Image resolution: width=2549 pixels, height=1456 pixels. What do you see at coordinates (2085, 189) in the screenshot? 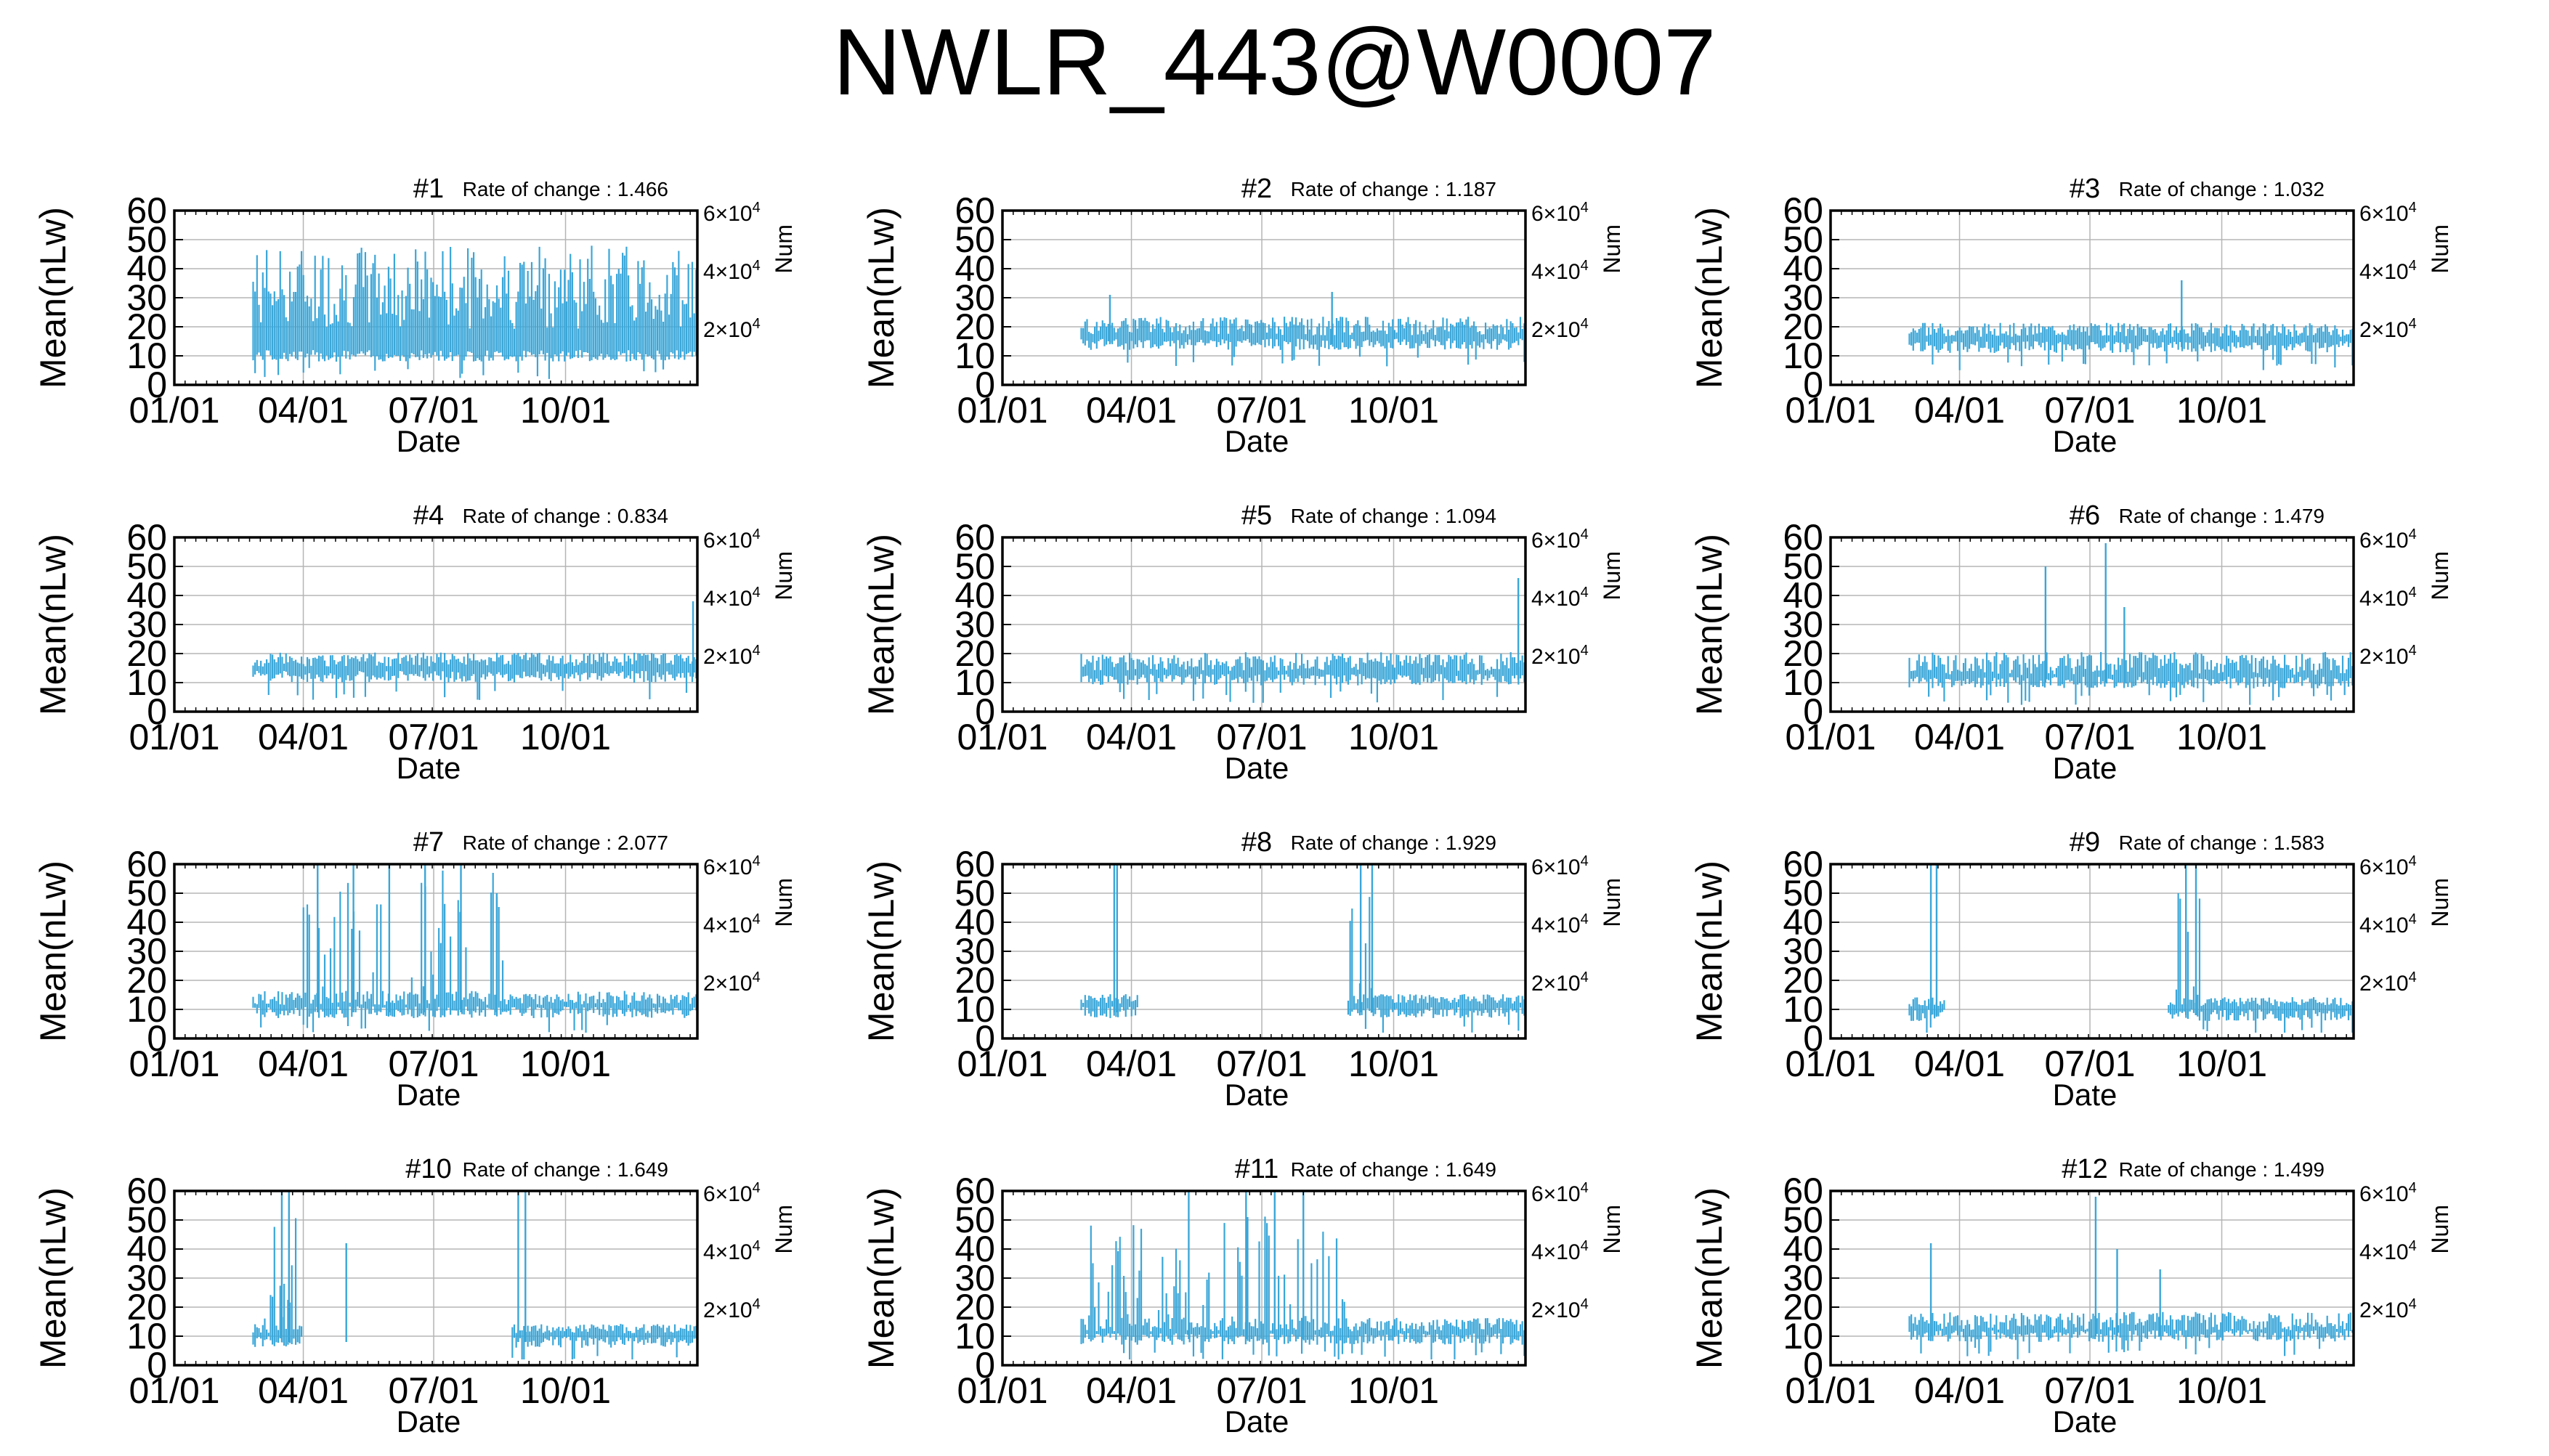
I see `panel-title: #3` at bounding box center [2085, 189].